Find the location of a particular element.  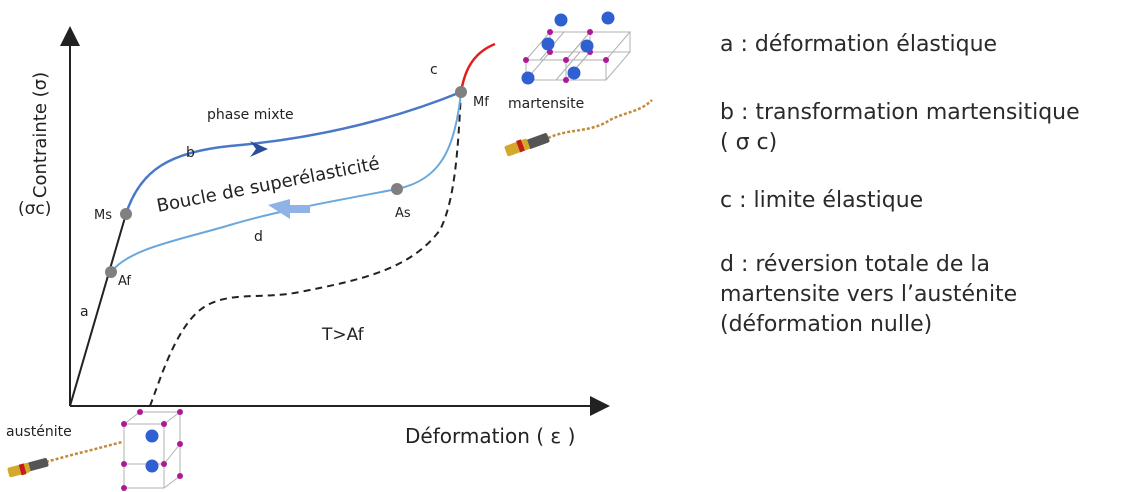

legend-d-text-3: (déformation nulle) is located at coordinates (826, 324).